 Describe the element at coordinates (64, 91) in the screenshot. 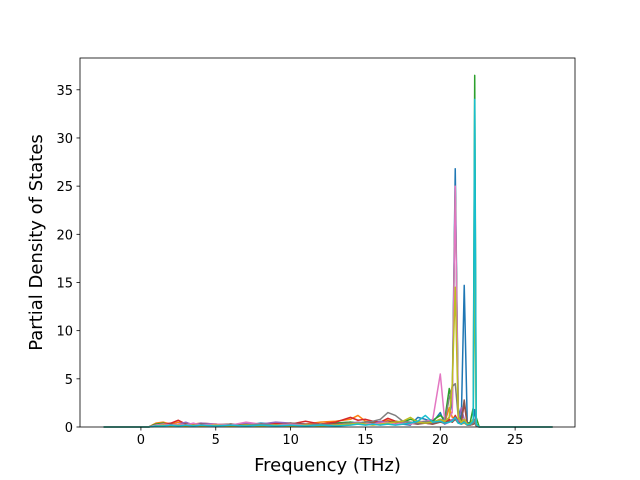

I see `y-tick-label: 35` at that location.